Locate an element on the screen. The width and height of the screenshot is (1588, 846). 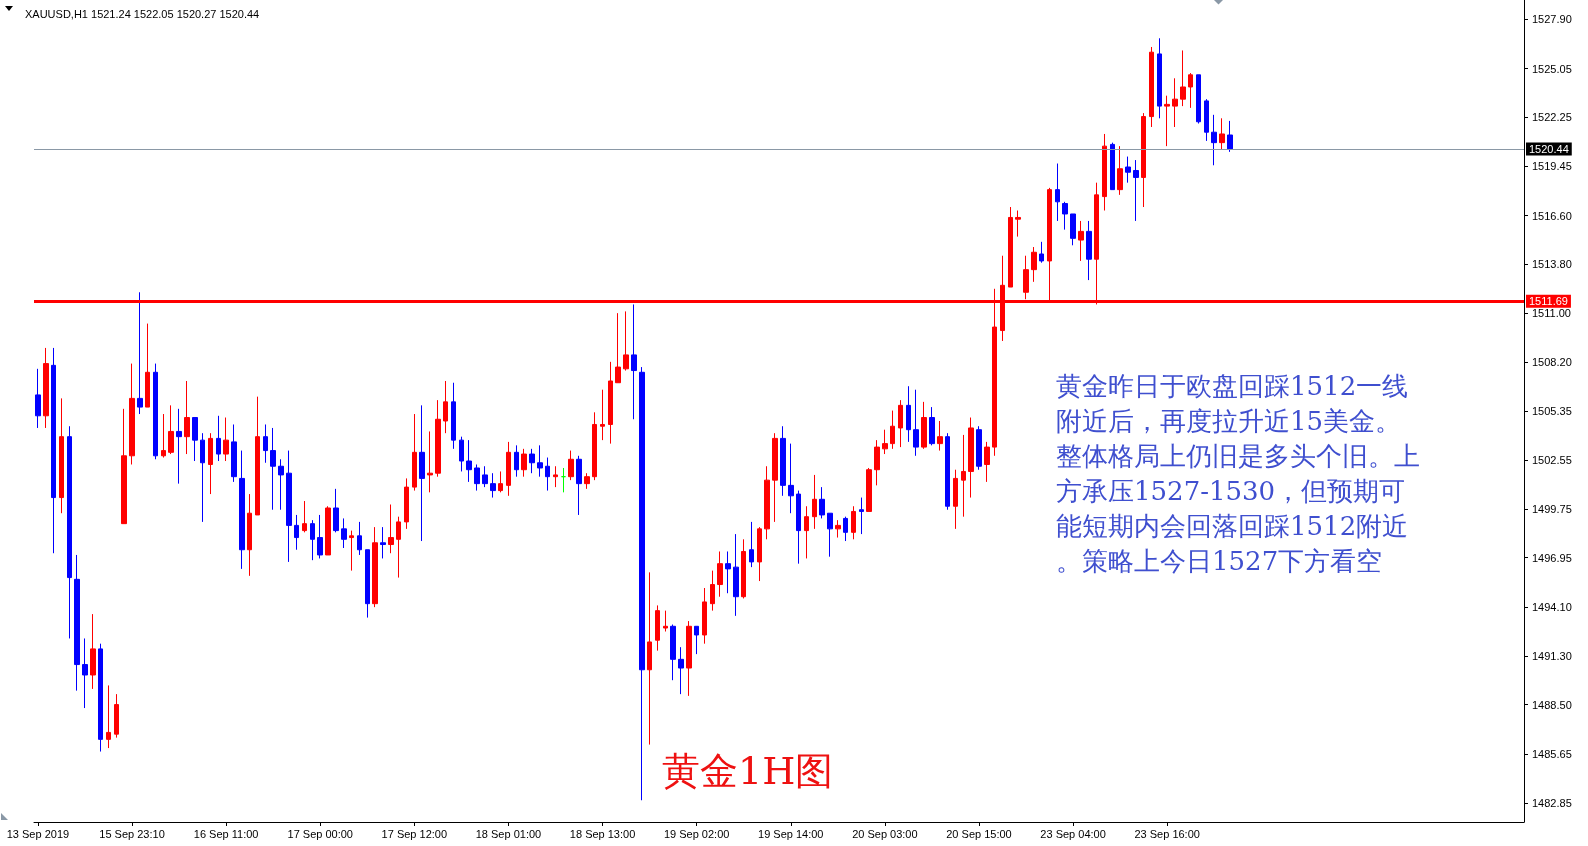
x-tick-label: 18 Sep 01:00 is located at coordinates (508, 833).